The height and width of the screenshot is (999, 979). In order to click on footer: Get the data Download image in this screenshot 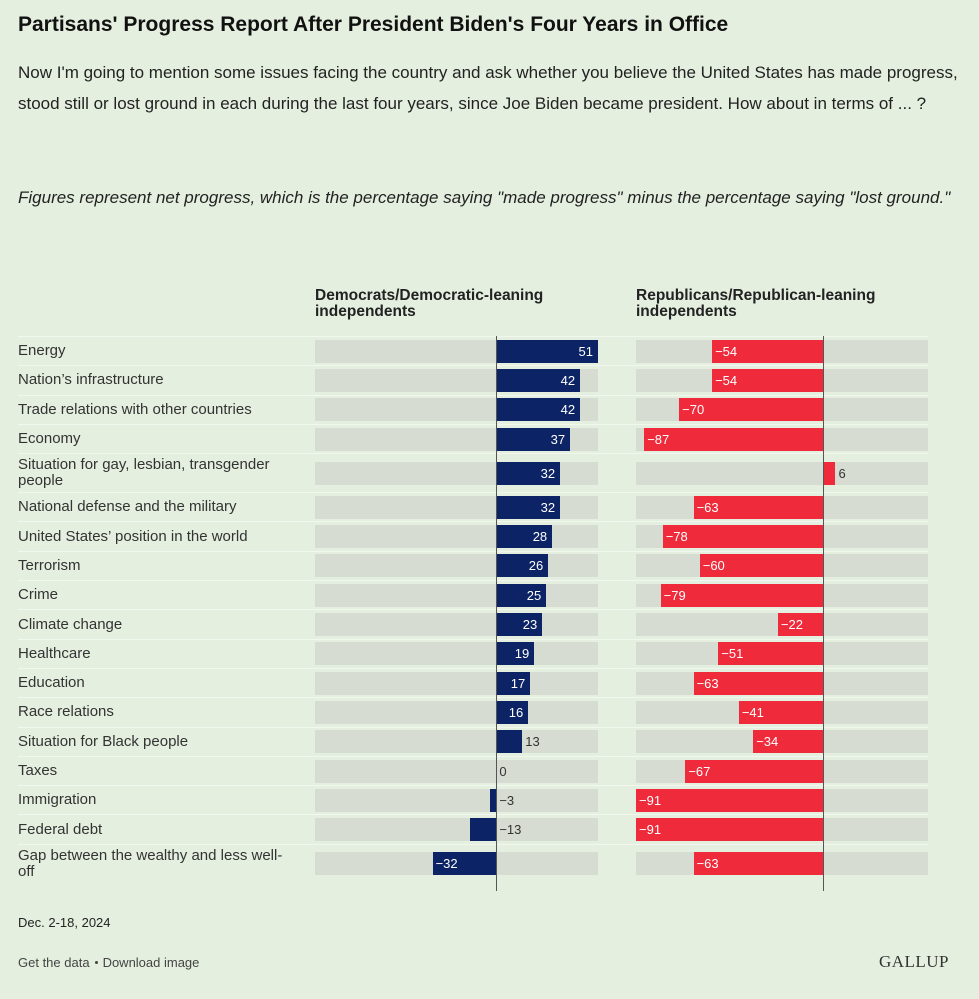, I will do `click(108, 962)`.